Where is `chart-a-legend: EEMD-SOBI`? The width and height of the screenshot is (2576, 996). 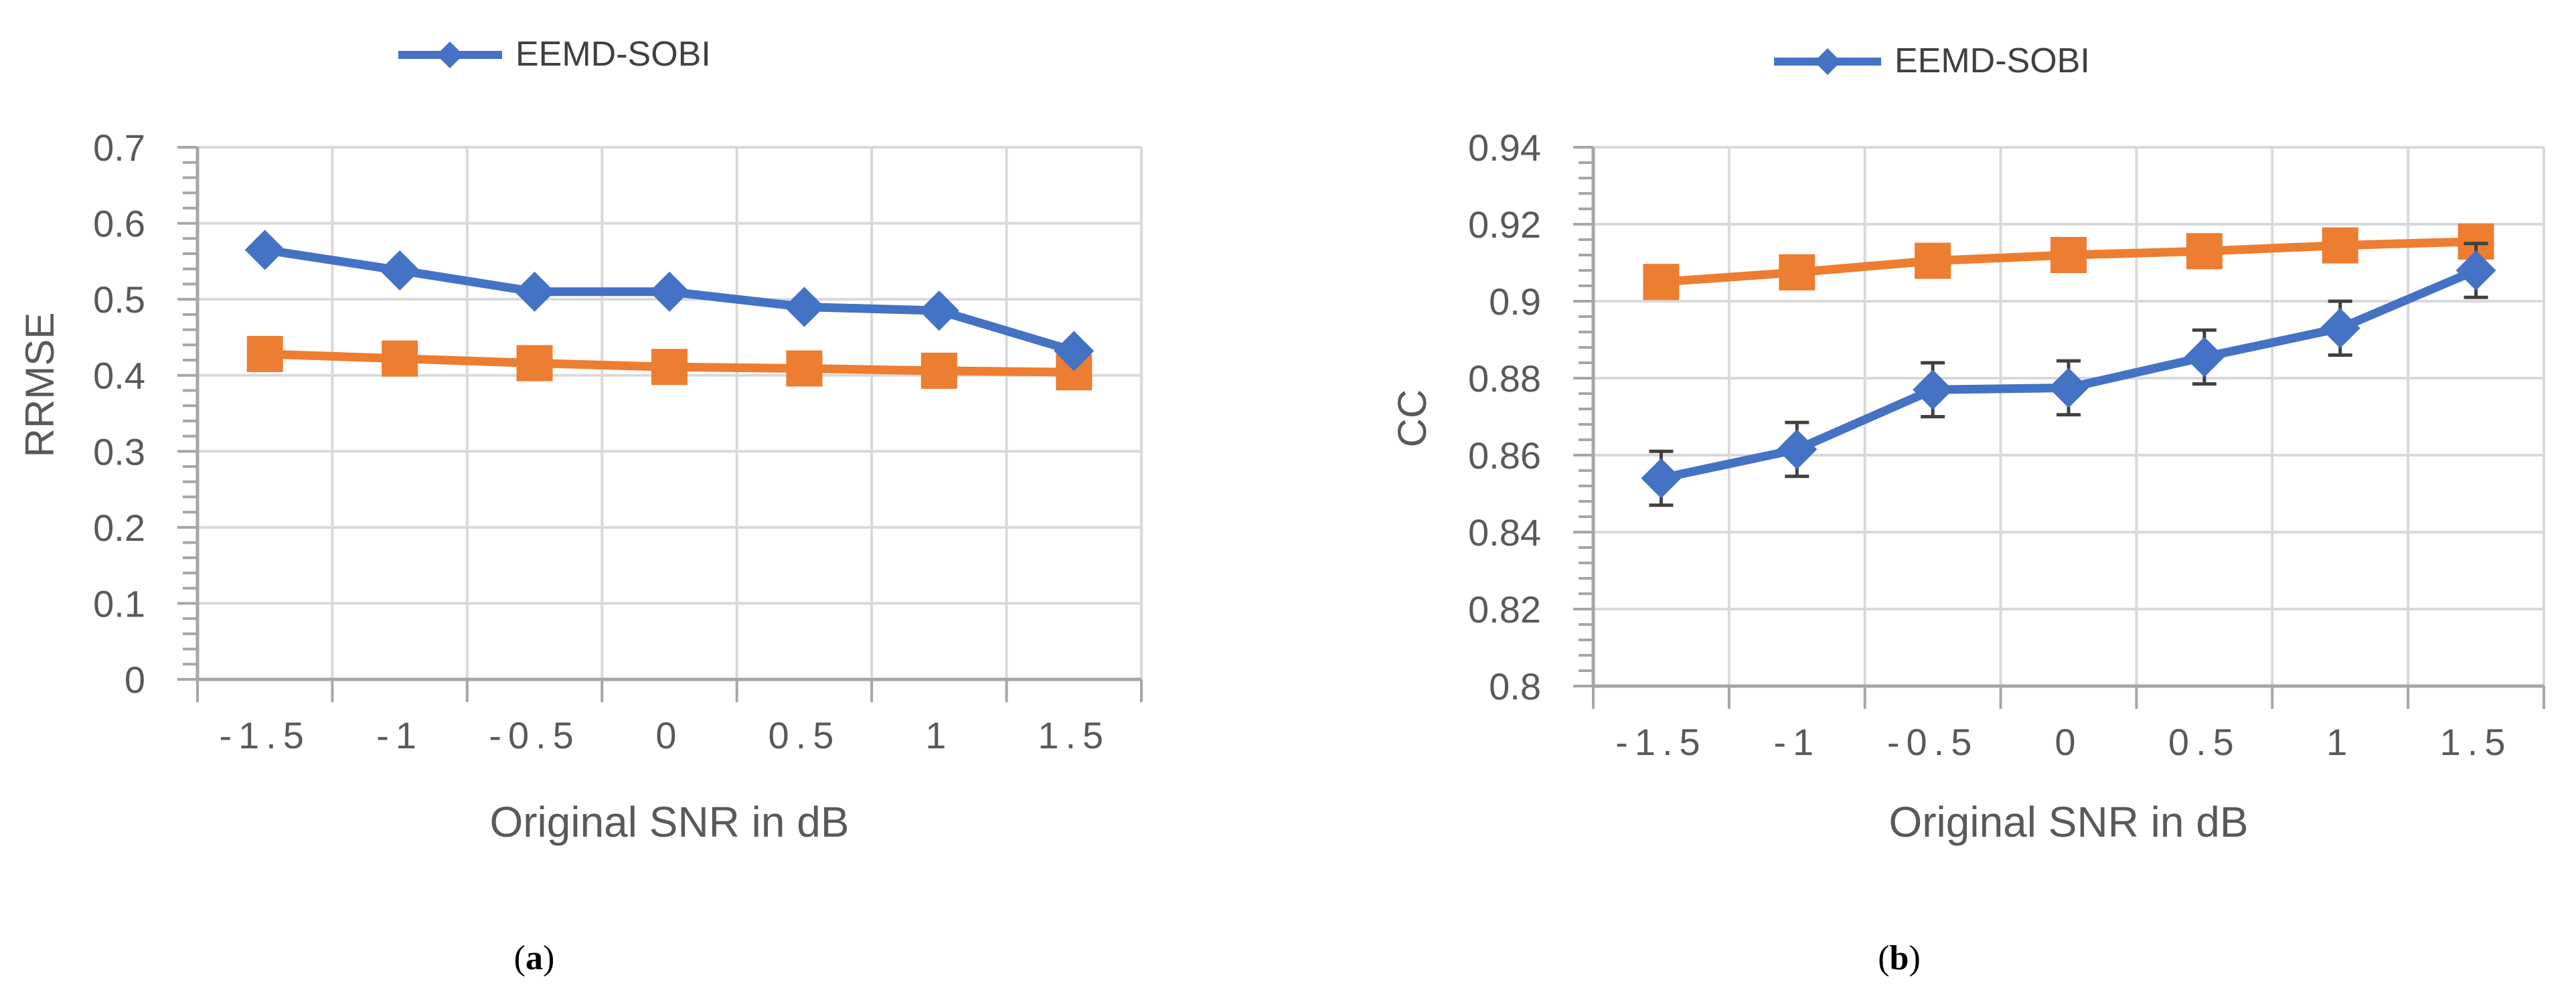 chart-a-legend: EEMD-SOBI is located at coordinates (555, 54).